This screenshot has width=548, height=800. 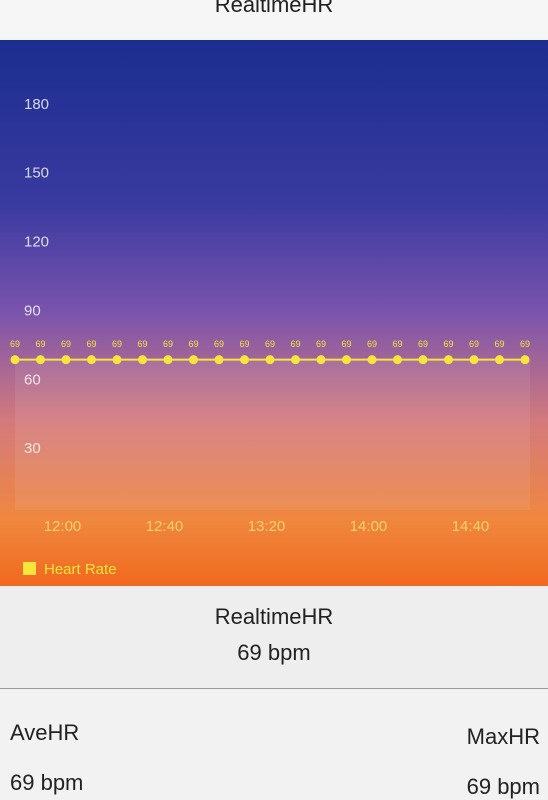 What do you see at coordinates (165, 526) in the screenshot?
I see `x-tick-label: 12:40` at bounding box center [165, 526].